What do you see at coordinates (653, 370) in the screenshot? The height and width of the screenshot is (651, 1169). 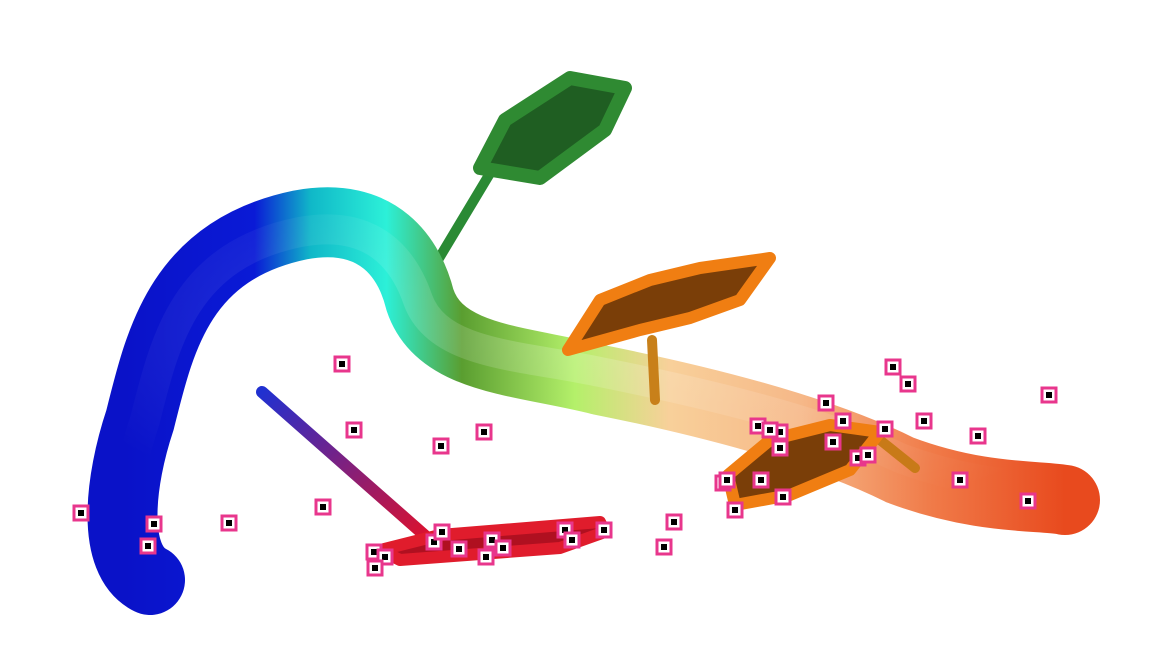 I see `orange-bond-top` at bounding box center [653, 370].